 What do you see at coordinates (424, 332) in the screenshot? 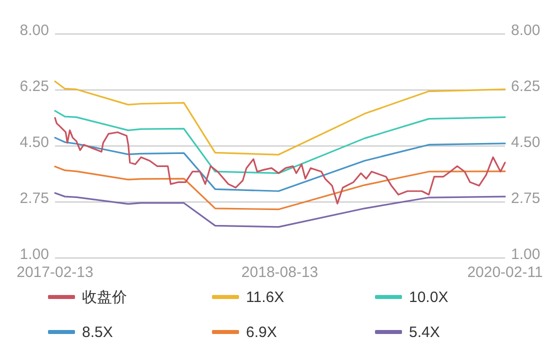
I see `legend-label: 5.4X` at bounding box center [424, 332].